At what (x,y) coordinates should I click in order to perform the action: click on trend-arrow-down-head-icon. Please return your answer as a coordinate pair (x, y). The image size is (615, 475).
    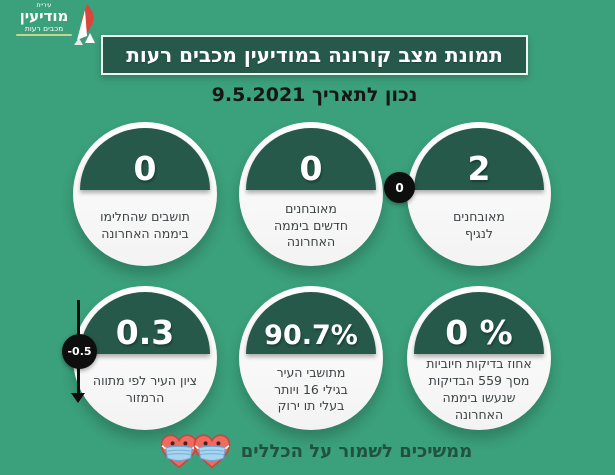
    Looking at the image, I should click on (78, 398).